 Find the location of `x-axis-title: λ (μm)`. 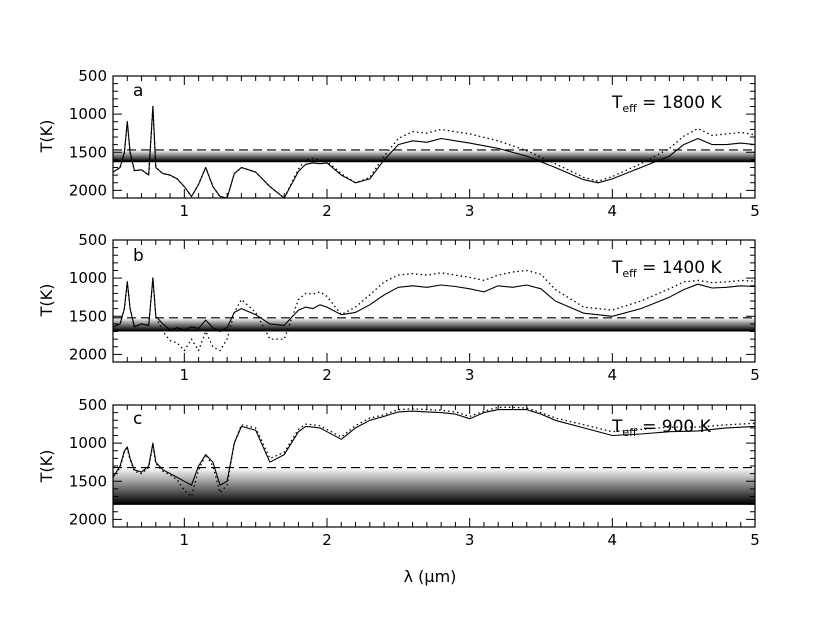

x-axis-title: λ (μm) is located at coordinates (430, 576).